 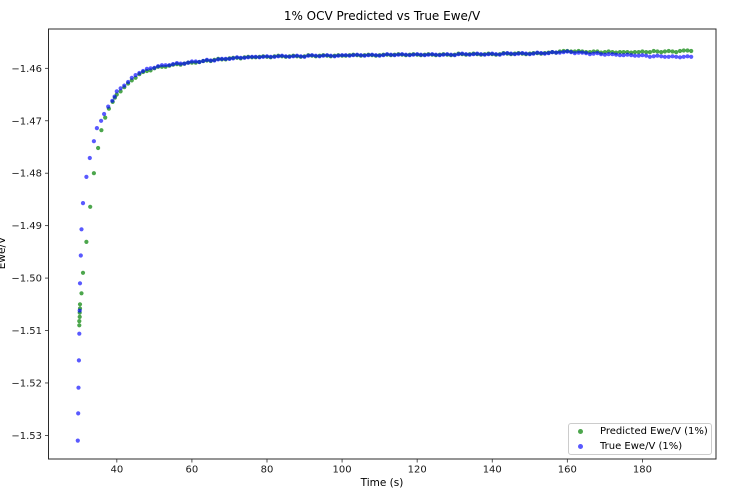 What do you see at coordinates (26, 121) in the screenshot?
I see `y-tick-label: −1.47` at bounding box center [26, 121].